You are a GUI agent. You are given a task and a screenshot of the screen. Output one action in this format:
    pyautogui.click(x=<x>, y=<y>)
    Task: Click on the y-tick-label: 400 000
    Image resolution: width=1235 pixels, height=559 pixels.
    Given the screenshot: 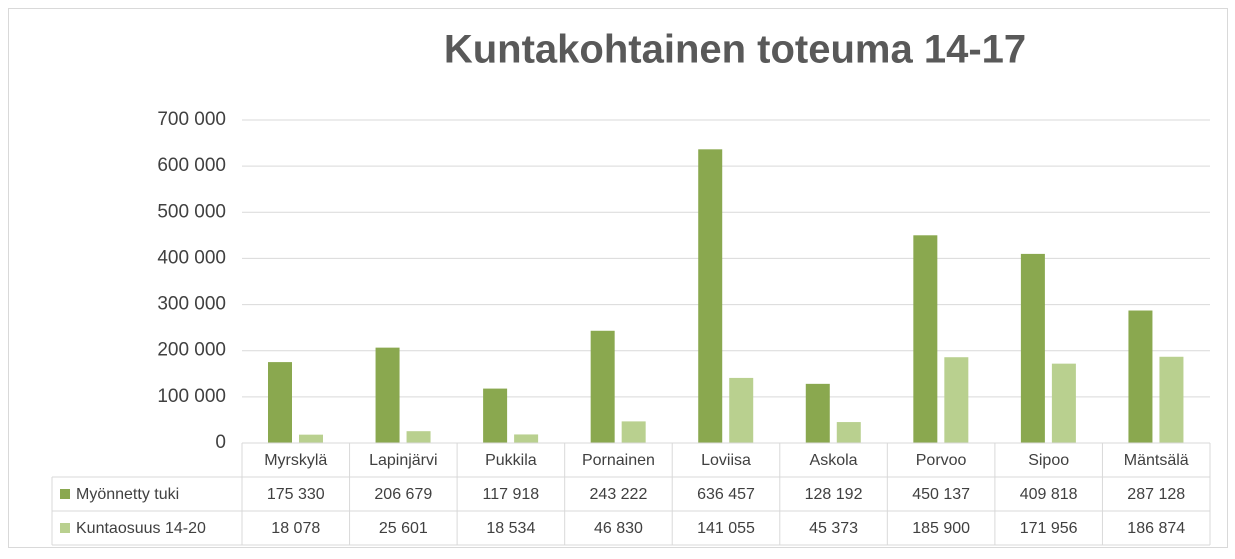 What is the action you would take?
    pyautogui.click(x=191, y=257)
    